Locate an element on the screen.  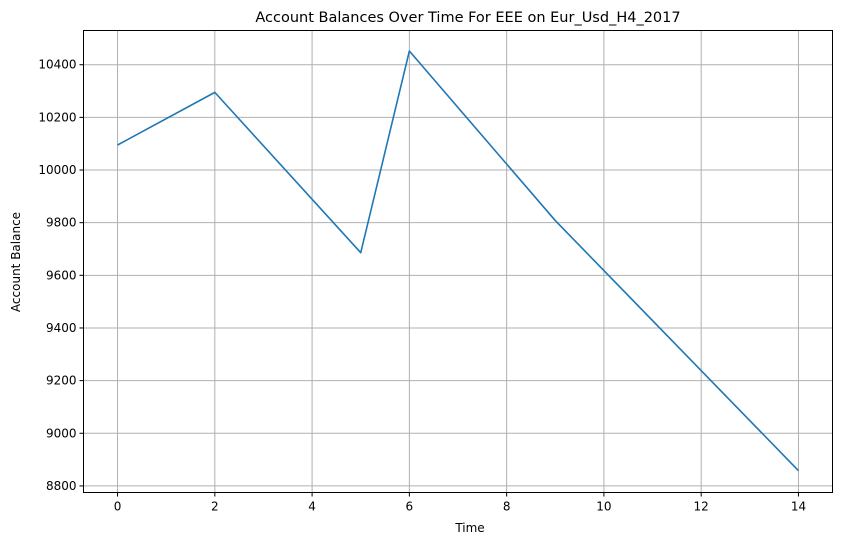
y-tick-label: 9400 is located at coordinates (61, 328).